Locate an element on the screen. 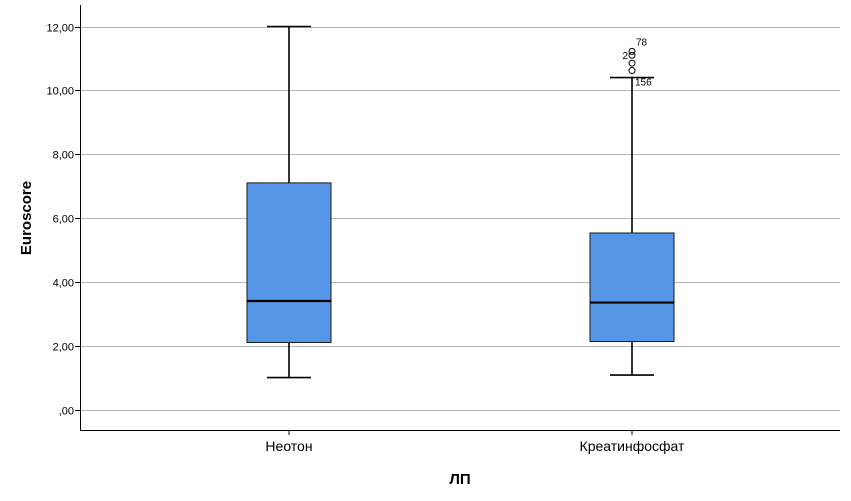 Image resolution: width=851 pixels, height=501 pixels. y-tick-labels: ,00 2,00 4,00 6,00 8,00 10,00 12,00 is located at coordinates (60, 220).